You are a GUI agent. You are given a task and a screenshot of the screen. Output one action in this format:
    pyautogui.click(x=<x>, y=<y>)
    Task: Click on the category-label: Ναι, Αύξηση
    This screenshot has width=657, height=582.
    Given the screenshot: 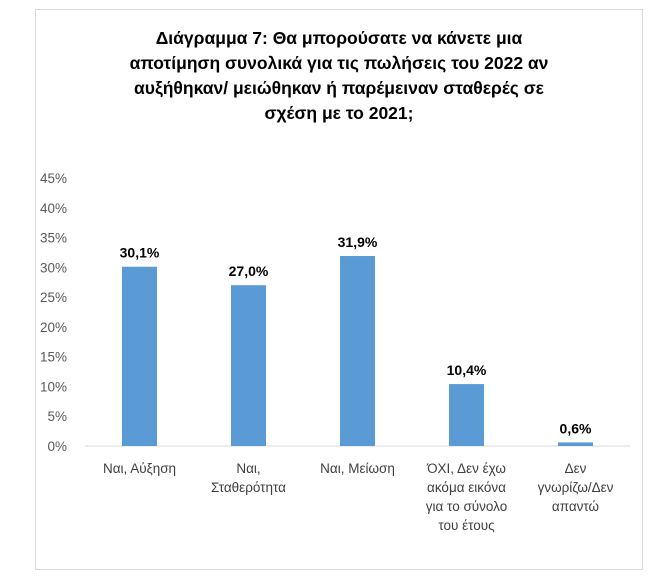 What is the action you would take?
    pyautogui.click(x=140, y=468)
    